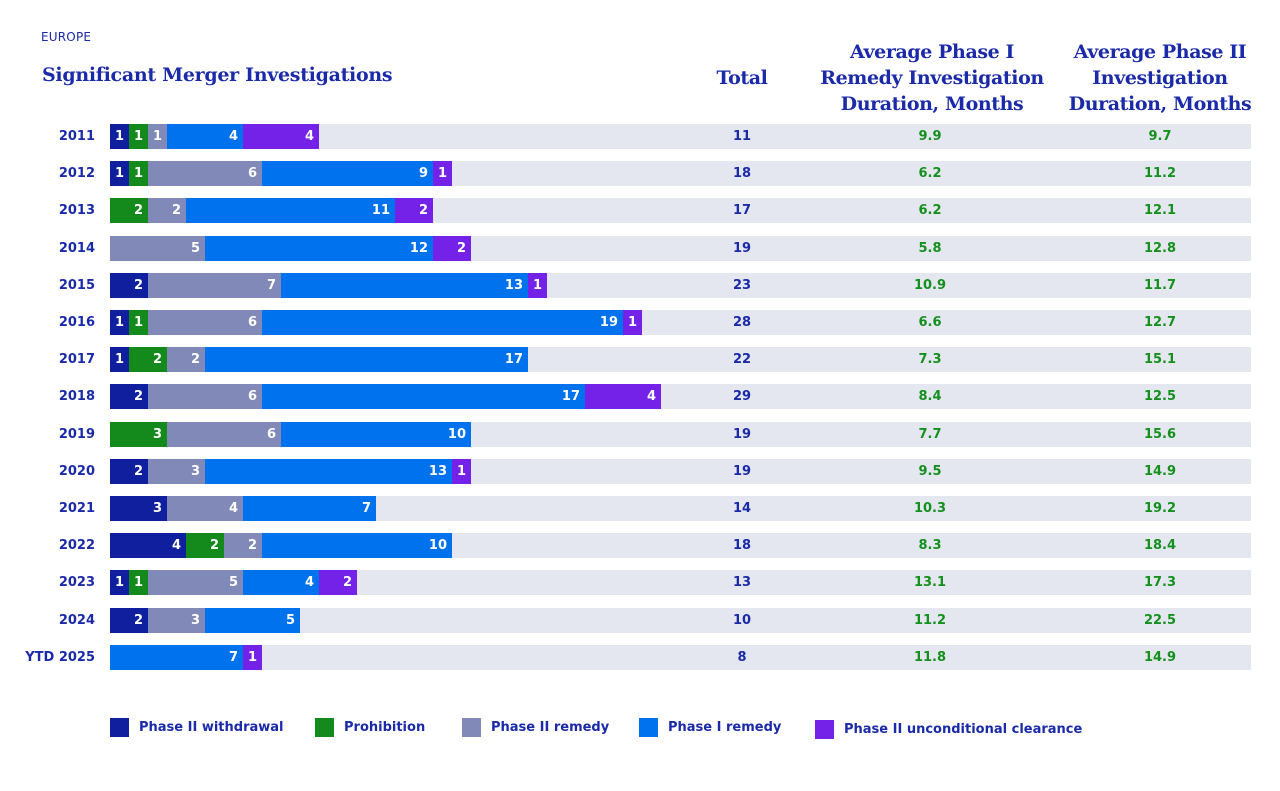 This screenshot has height=791, width=1280. What do you see at coordinates (76, 285) in the screenshot?
I see `category-label: 2015` at bounding box center [76, 285].